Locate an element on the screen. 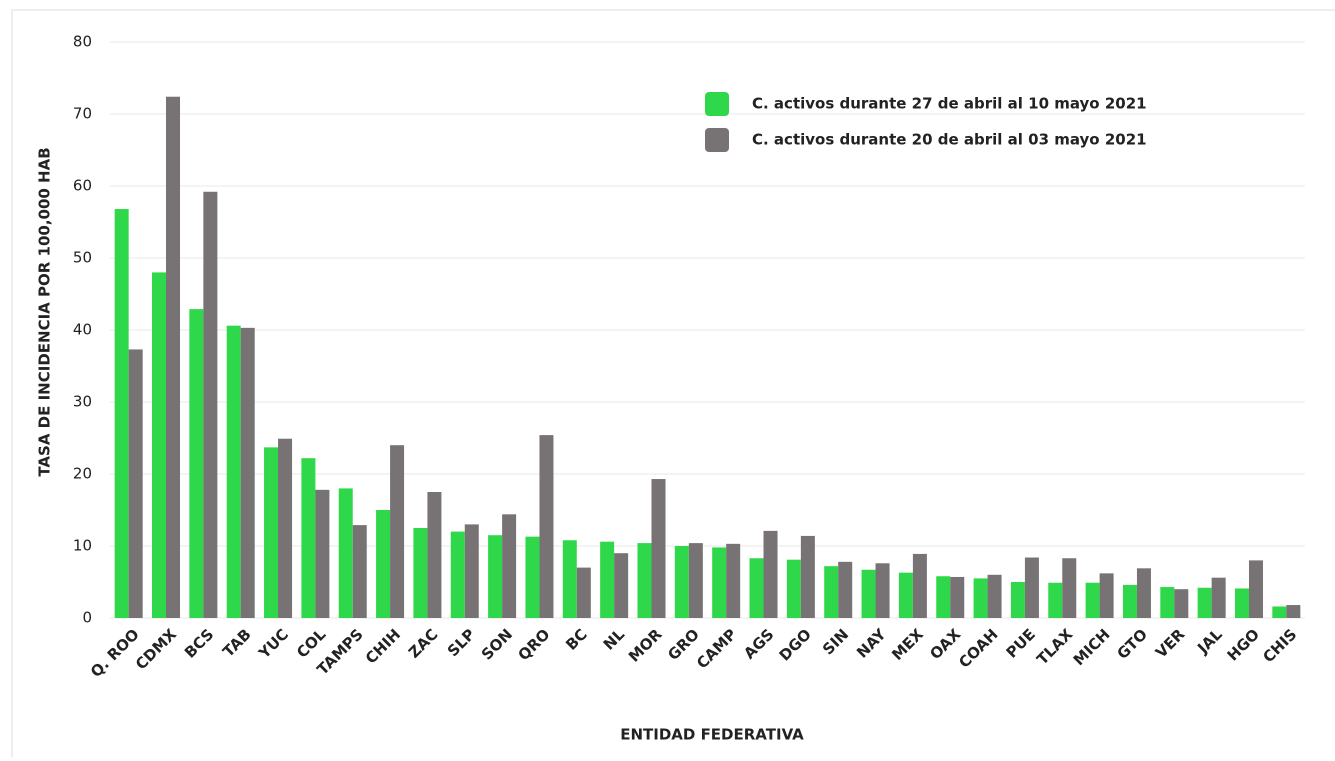  x-tick-label: DGO is located at coordinates (795, 644).